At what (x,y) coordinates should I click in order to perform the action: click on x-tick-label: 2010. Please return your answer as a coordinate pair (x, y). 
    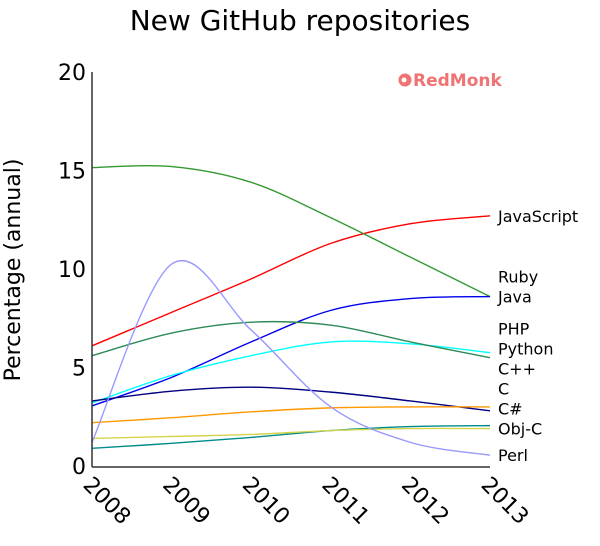
    Looking at the image, I should click on (265, 501).